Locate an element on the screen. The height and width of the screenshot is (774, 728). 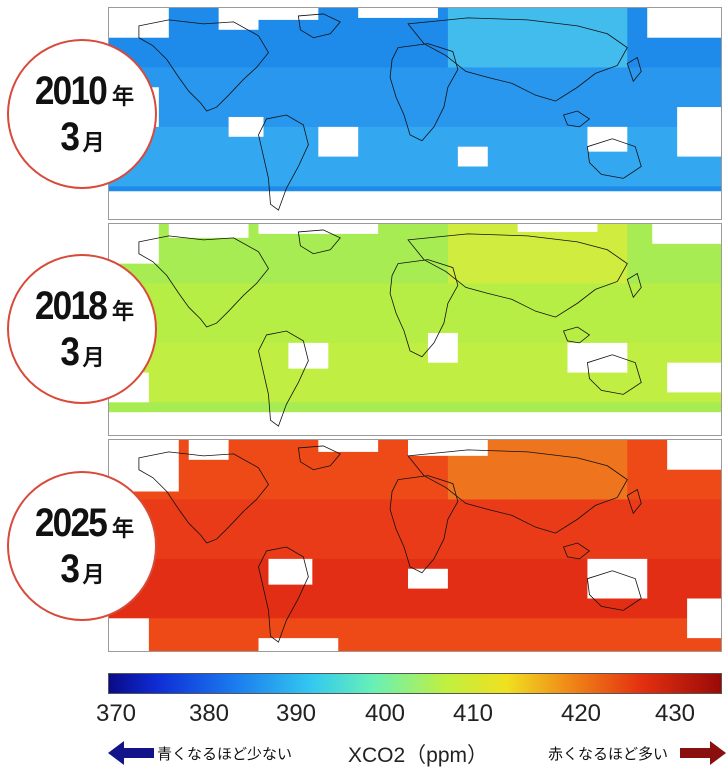
colorbar-ticks: 370 380 390 400 410 420 430 is located at coordinates (364, 715).